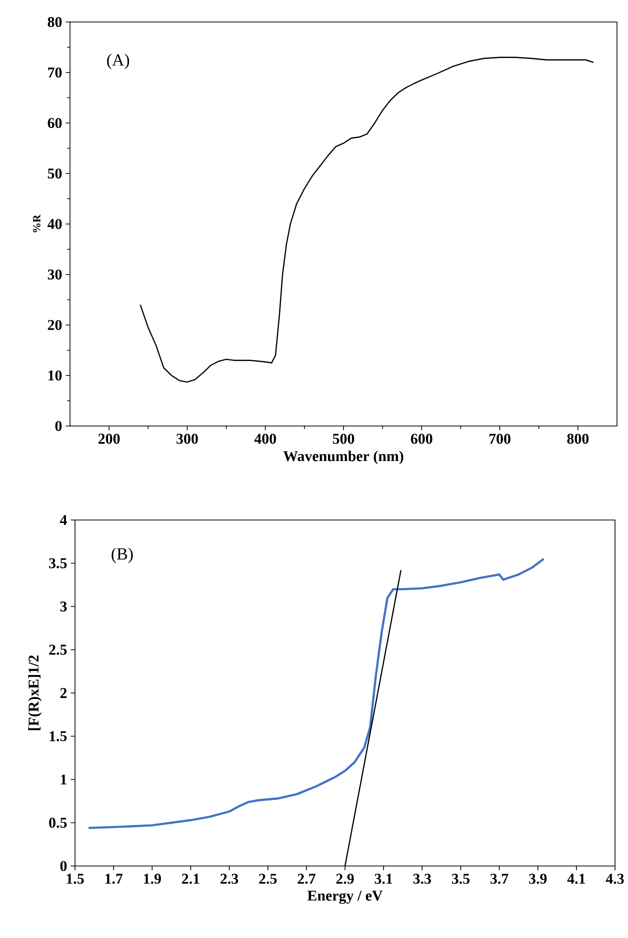 This screenshot has height=938, width=628. Describe the element at coordinates (615, 879) in the screenshot. I see `x-tick-label: 4.3` at that location.